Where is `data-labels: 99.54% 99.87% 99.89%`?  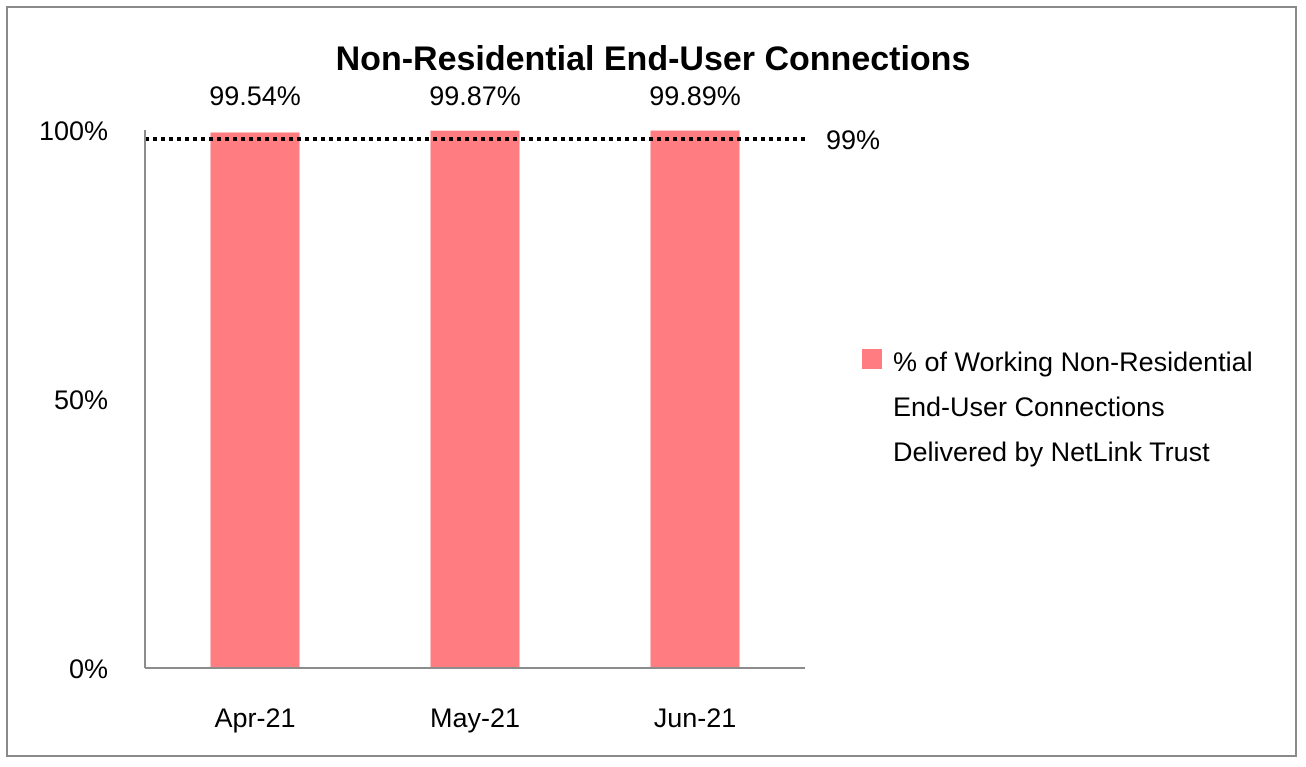
data-labels: 99.54% 99.87% 99.89% is located at coordinates (475, 96).